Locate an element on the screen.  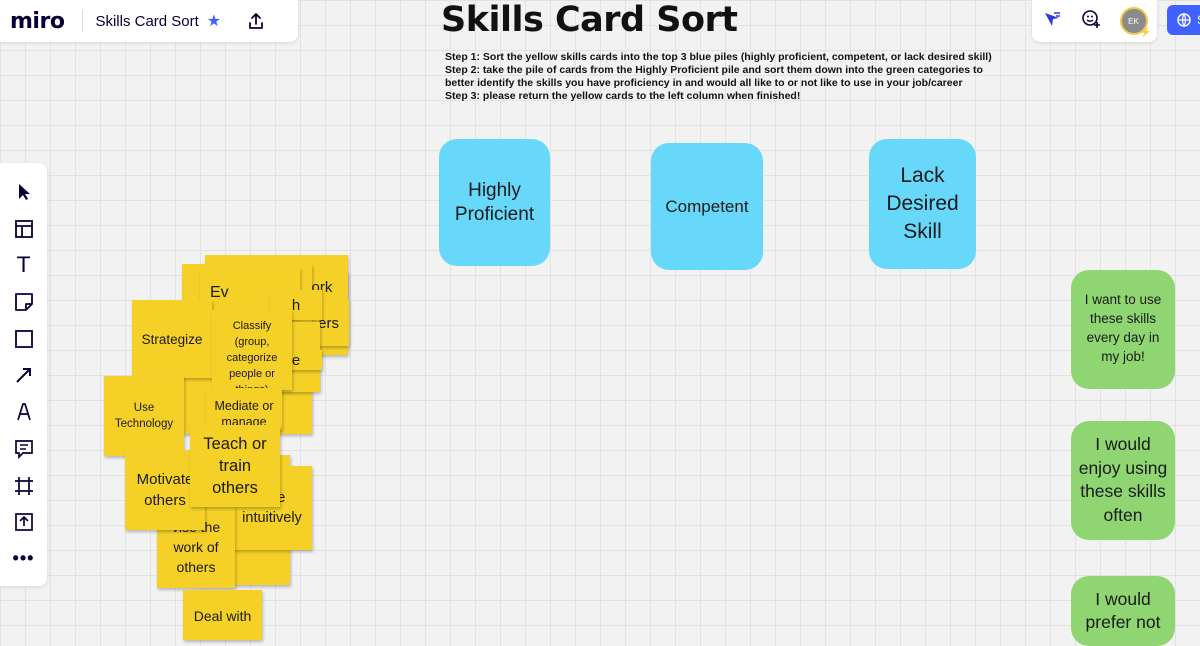
sticky-text: h is located at coordinates (296, 305).